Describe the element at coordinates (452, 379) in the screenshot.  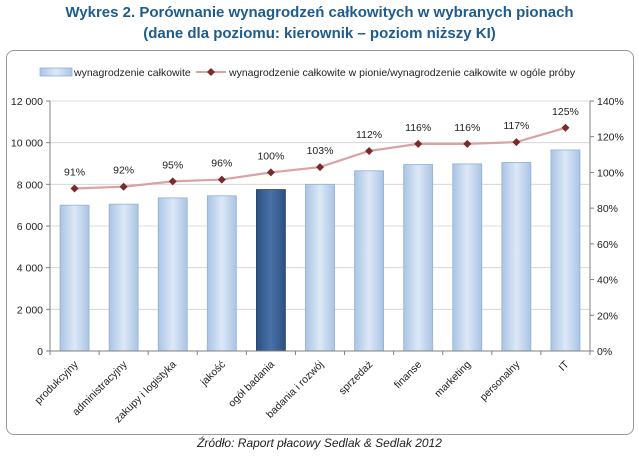
I see `category-label: marketing` at that location.